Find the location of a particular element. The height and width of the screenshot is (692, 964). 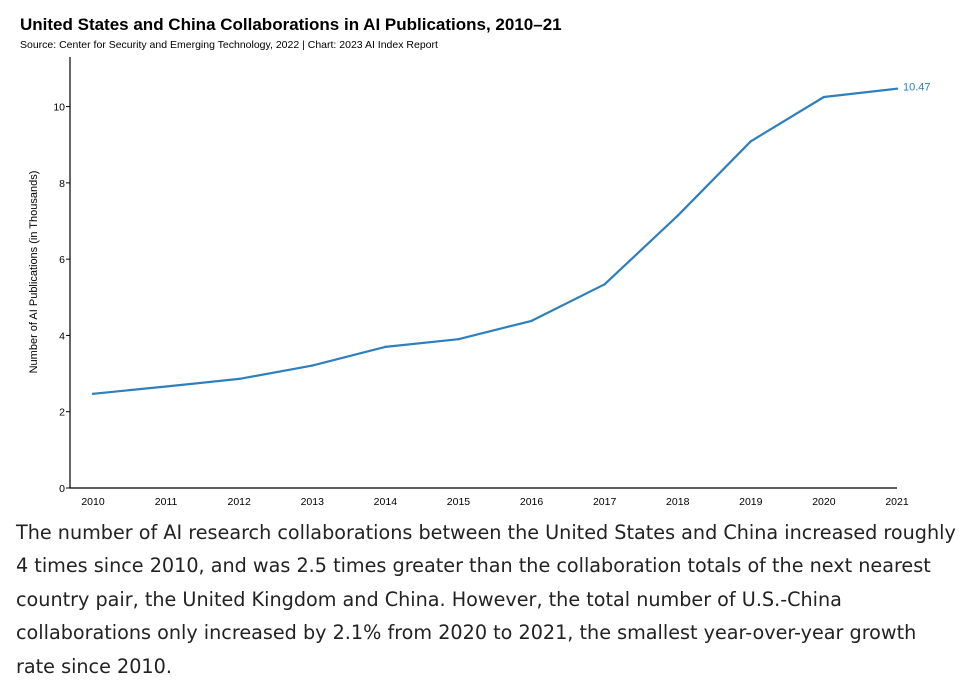

x-tick-label: 2021 is located at coordinates (897, 502).